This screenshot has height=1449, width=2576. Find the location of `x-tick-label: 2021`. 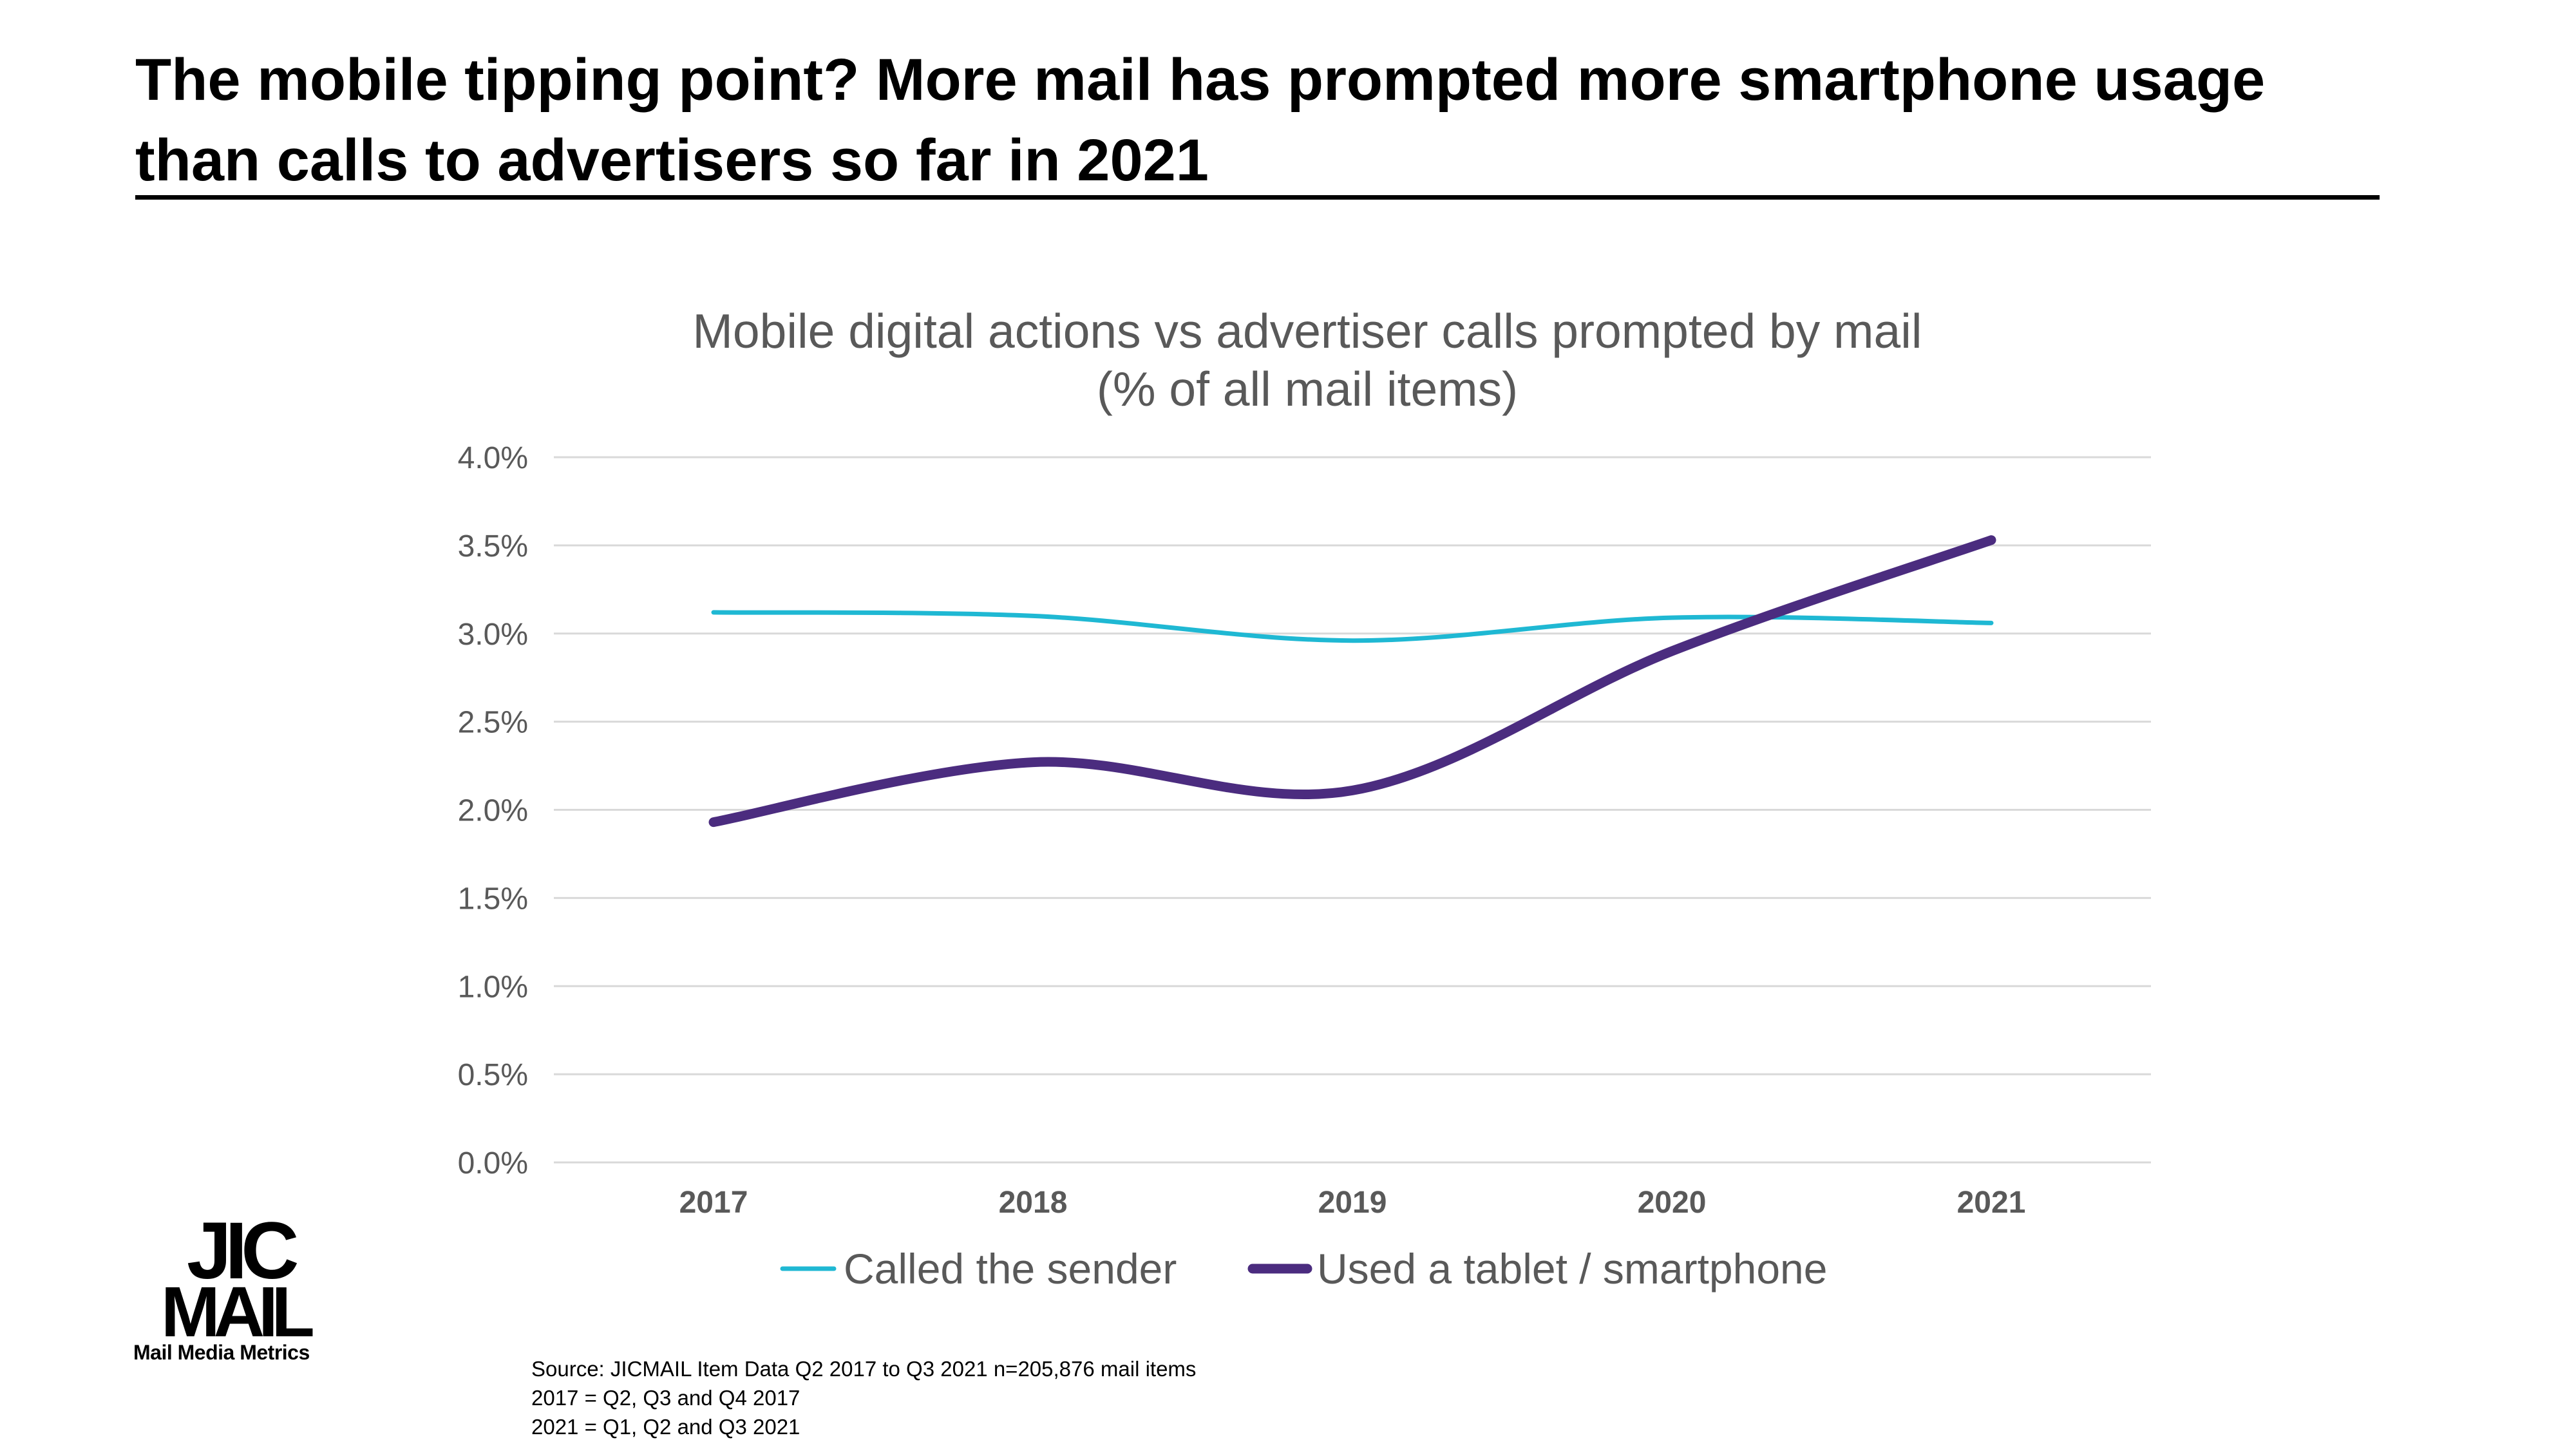

x-tick-label: 2021 is located at coordinates (1991, 1203).